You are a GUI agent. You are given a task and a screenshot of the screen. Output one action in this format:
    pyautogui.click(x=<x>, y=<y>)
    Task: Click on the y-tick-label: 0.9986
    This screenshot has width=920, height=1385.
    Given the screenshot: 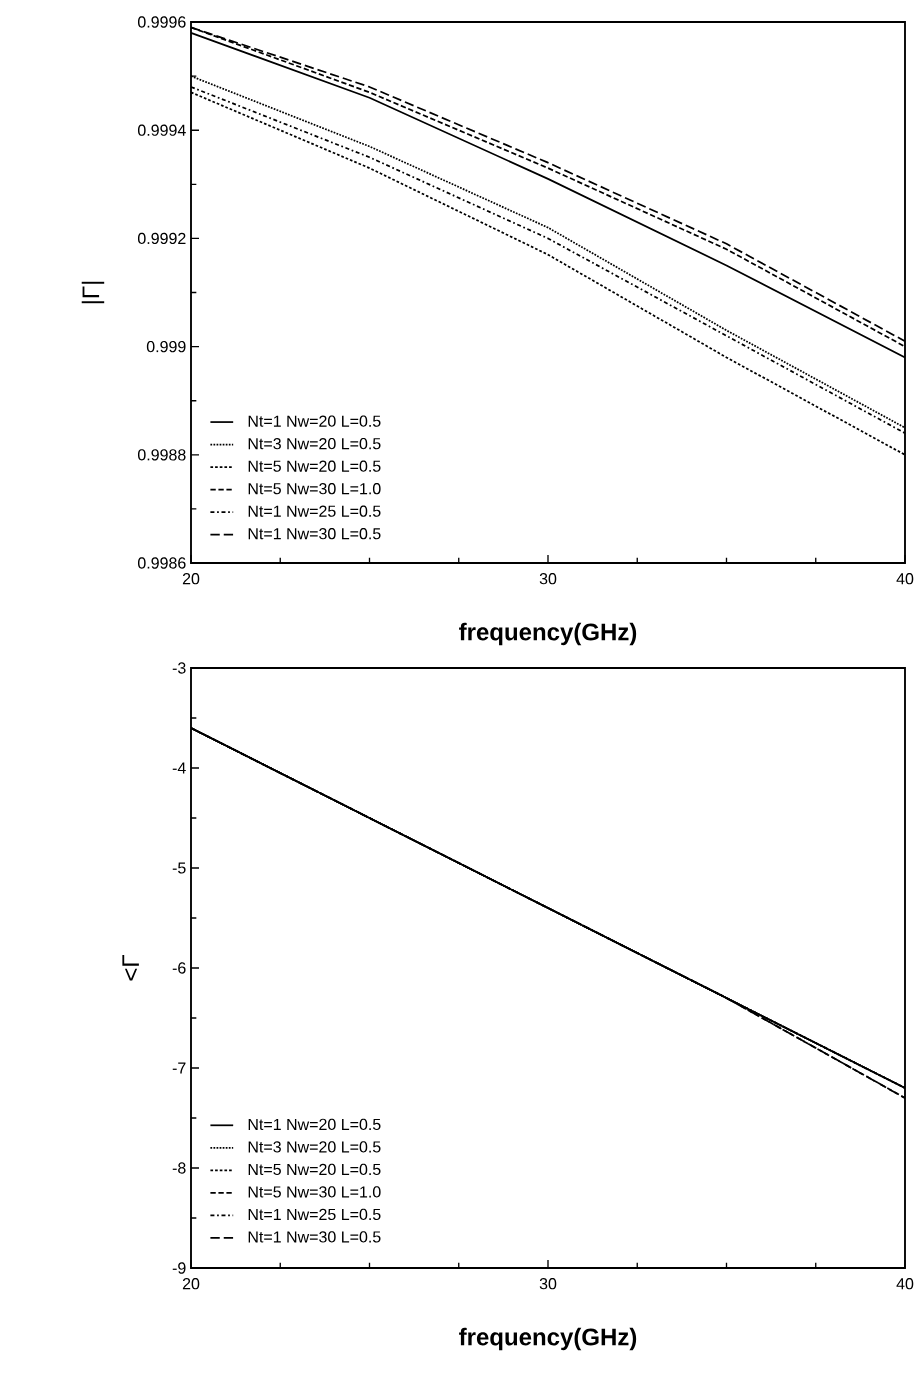 What is the action you would take?
    pyautogui.click(x=161, y=563)
    